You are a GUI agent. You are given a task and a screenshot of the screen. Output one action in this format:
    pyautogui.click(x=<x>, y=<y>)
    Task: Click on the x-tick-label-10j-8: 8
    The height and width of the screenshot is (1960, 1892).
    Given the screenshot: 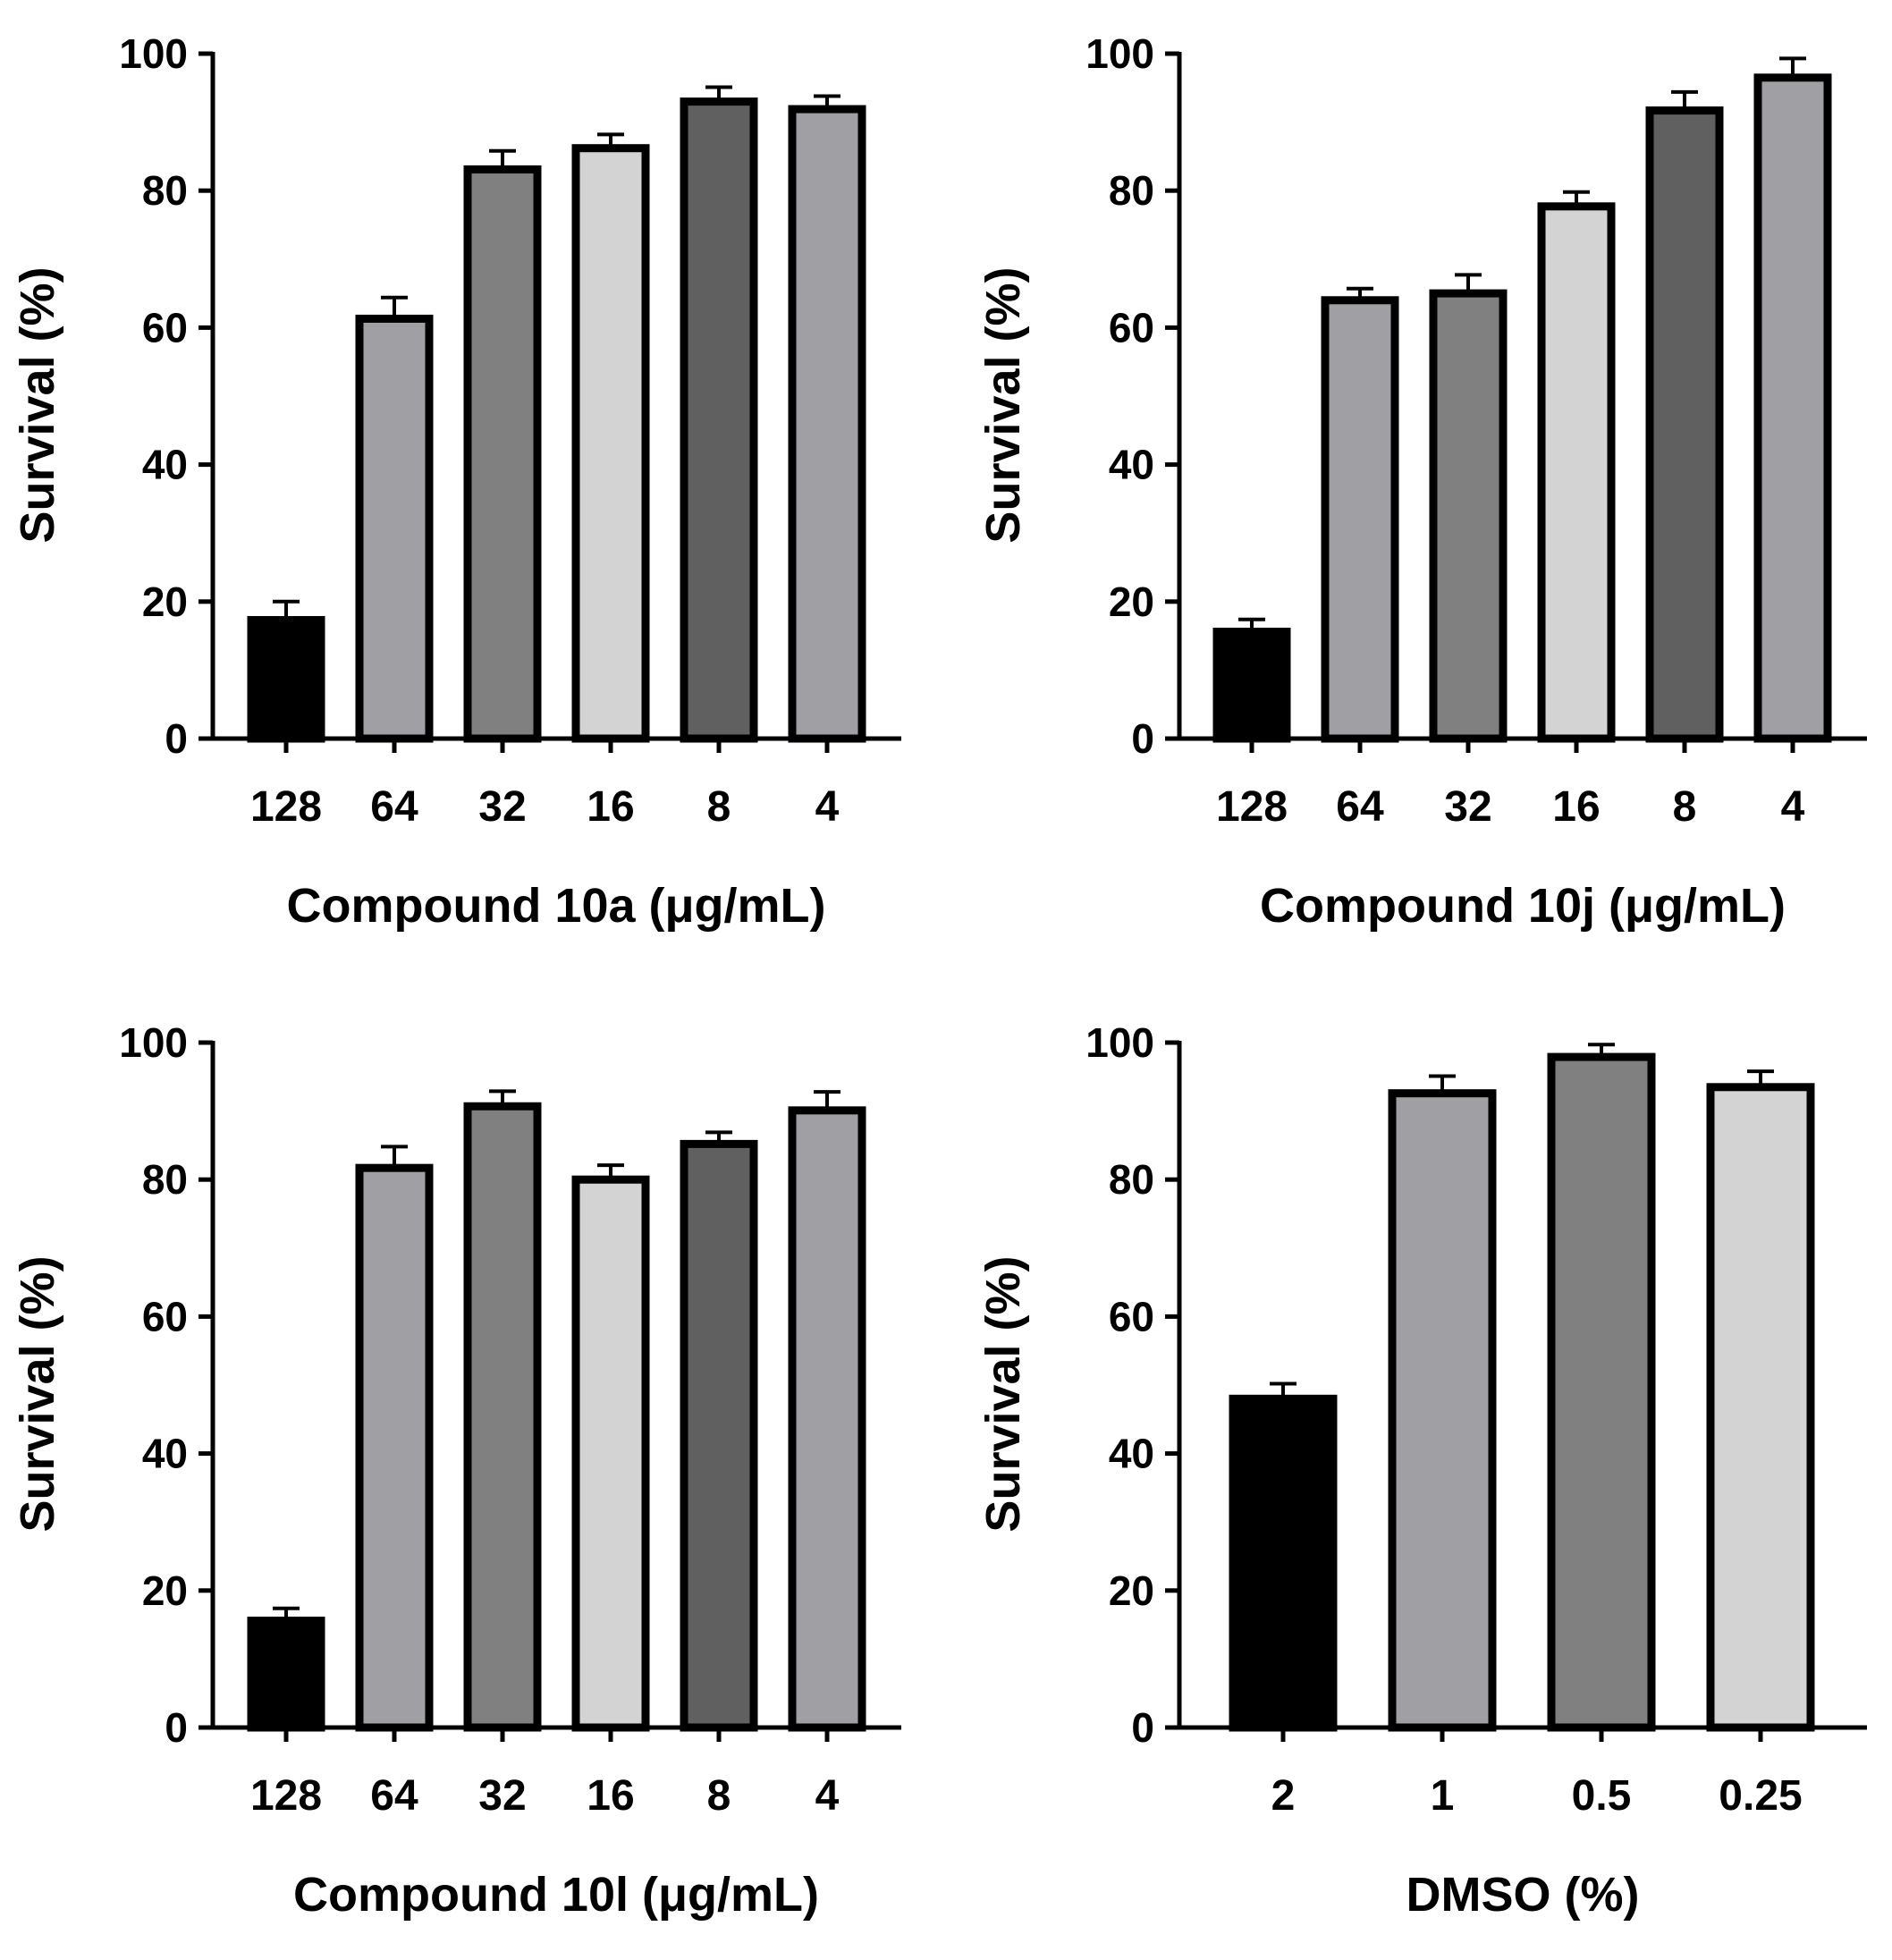 What is the action you would take?
    pyautogui.click(x=1685, y=807)
    